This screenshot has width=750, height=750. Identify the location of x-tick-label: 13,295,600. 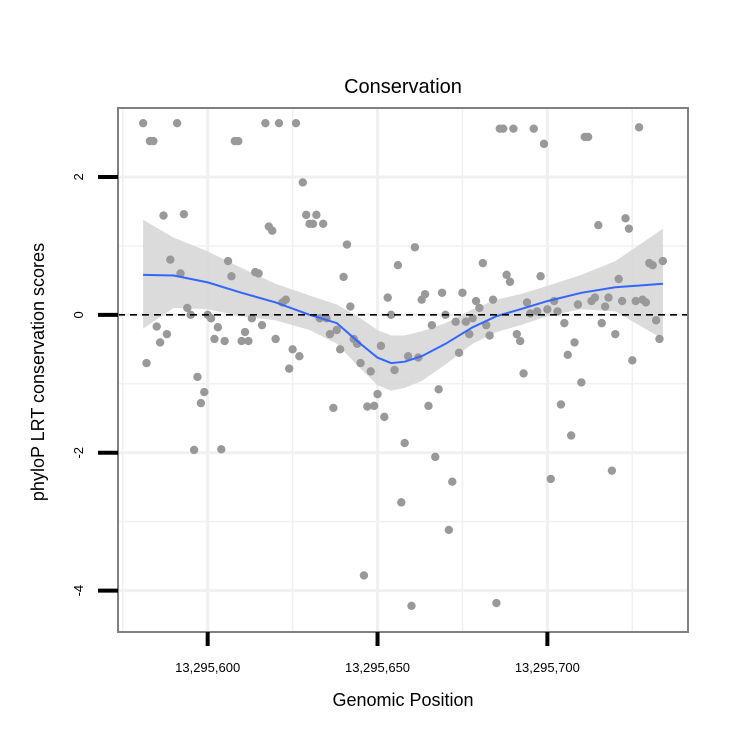
(207, 667).